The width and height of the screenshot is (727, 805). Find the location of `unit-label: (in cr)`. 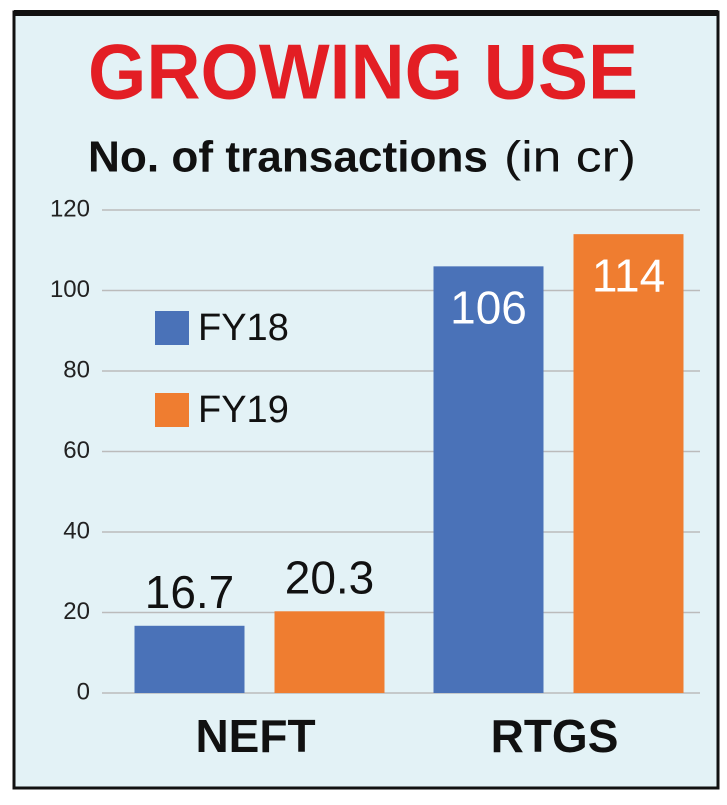

unit-label: (in cr) is located at coordinates (570, 157).